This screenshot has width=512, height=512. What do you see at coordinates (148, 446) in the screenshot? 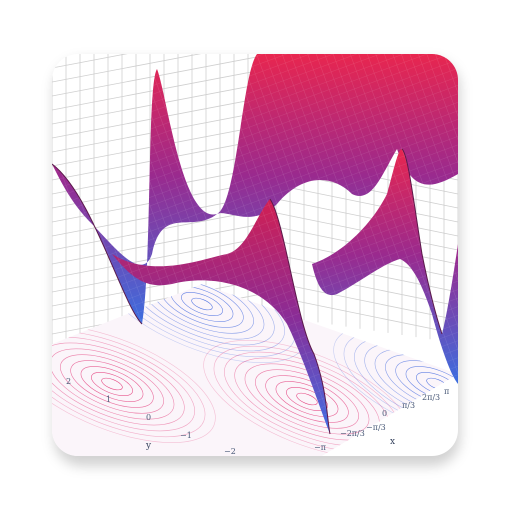
I see `y-axis-name: y` at bounding box center [148, 446].